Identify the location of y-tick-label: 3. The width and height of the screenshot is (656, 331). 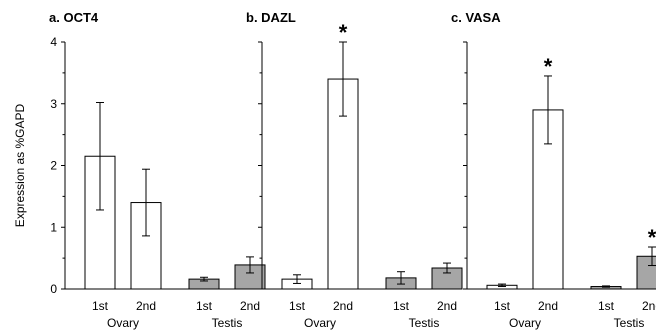
(53, 104).